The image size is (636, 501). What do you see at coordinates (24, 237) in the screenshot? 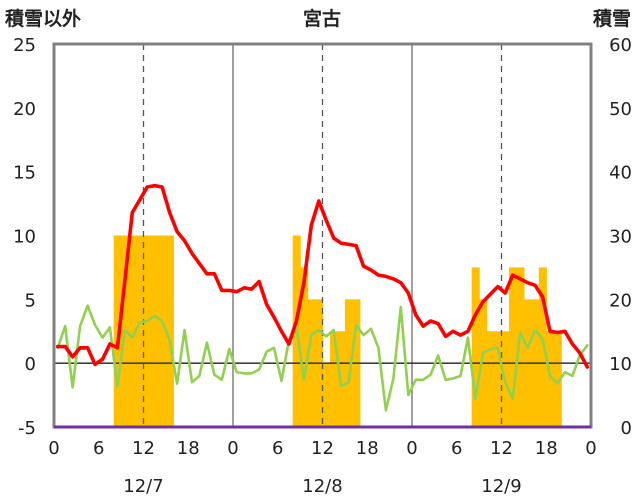
I see `left-tick-label: 10` at bounding box center [24, 237].